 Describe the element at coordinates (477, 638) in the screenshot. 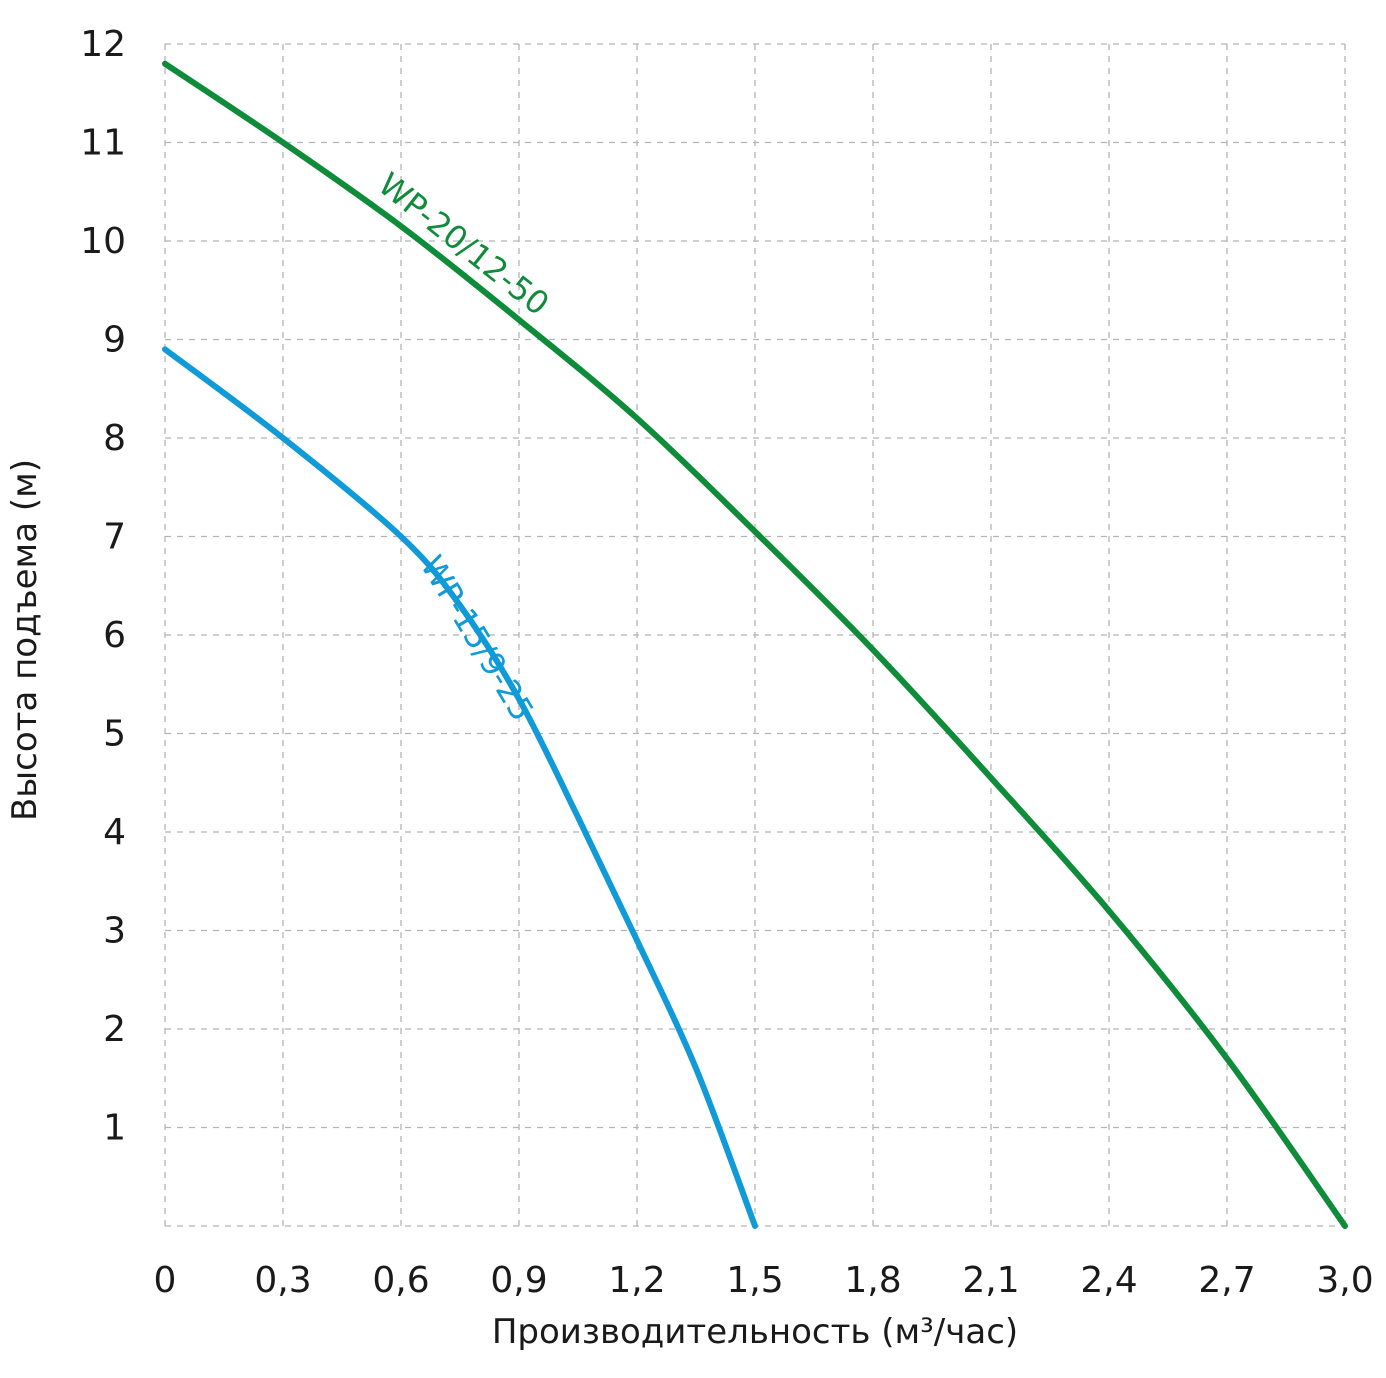

I see `series-label-wp-15-9-25: WP-15/9-25` at that location.